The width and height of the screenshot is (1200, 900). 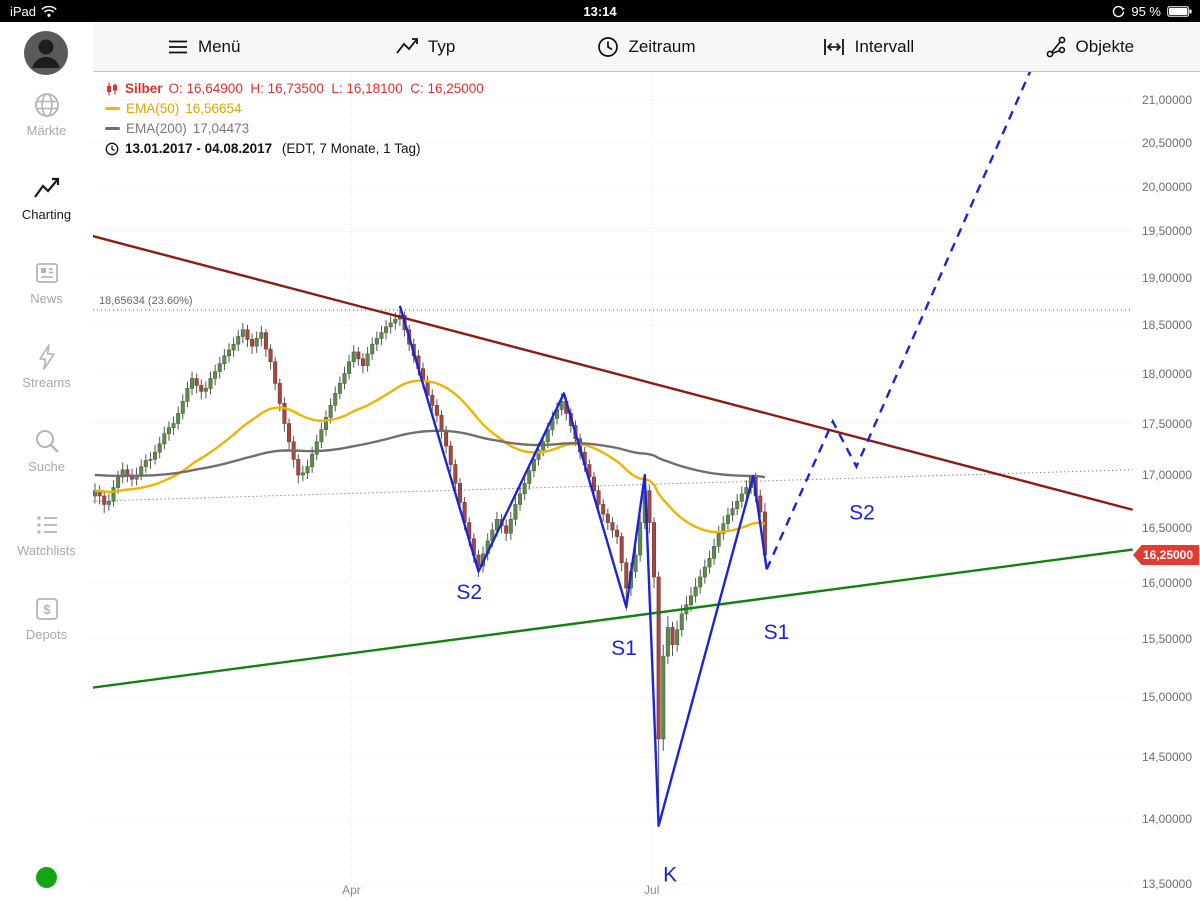 I want to click on interval-button: Intervall, so click(x=867, y=46).